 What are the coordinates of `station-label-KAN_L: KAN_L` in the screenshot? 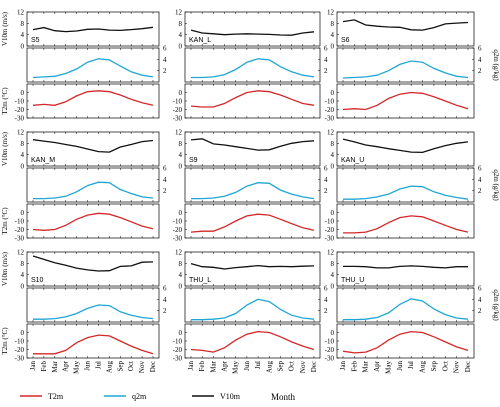 It's located at (200, 40).